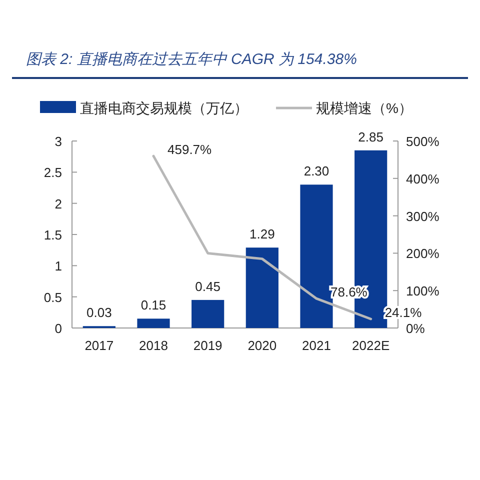 Image resolution: width=480 pixels, height=480 pixels. Describe the element at coordinates (99, 345) in the screenshot. I see `x-tick-label: 2017` at that location.